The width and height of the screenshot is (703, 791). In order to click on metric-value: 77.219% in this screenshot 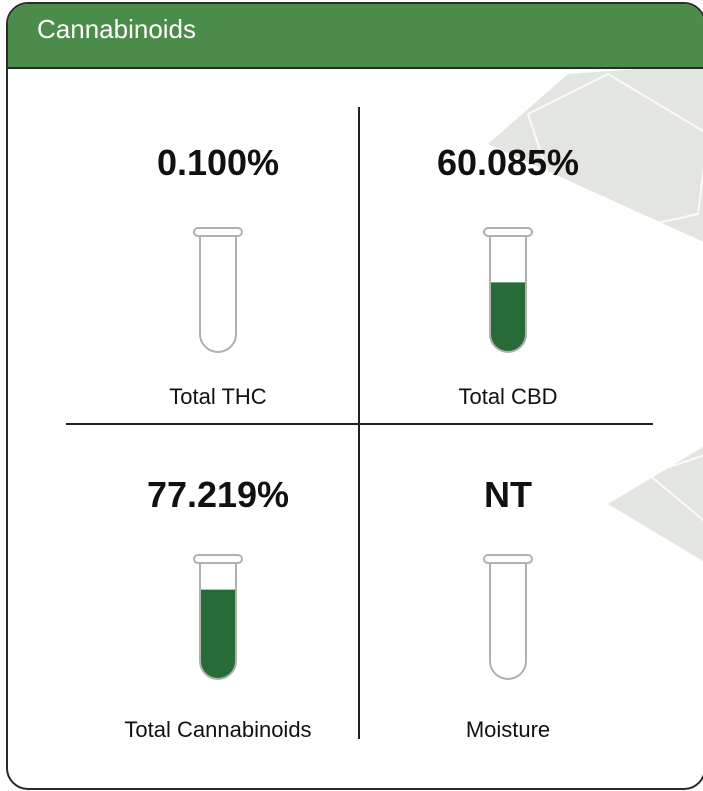, I will do `click(218, 494)`.